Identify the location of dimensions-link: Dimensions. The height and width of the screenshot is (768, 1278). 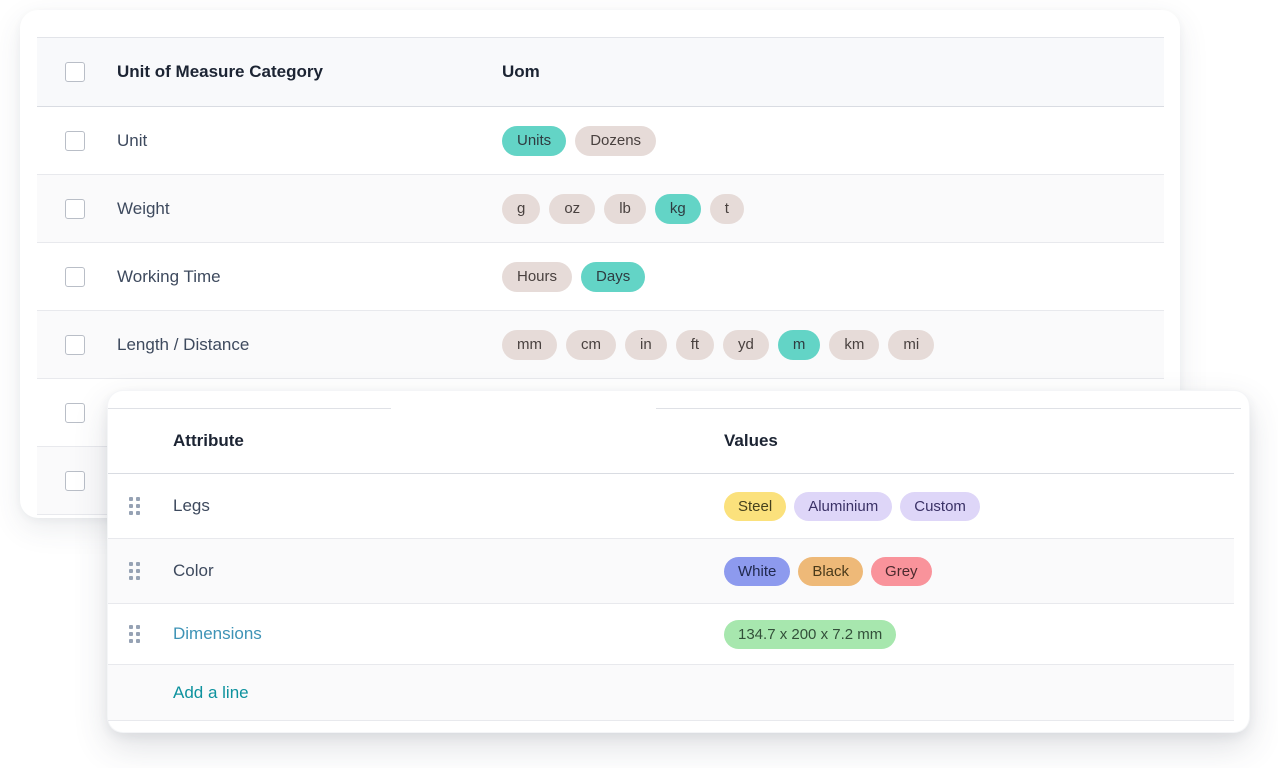
(217, 633).